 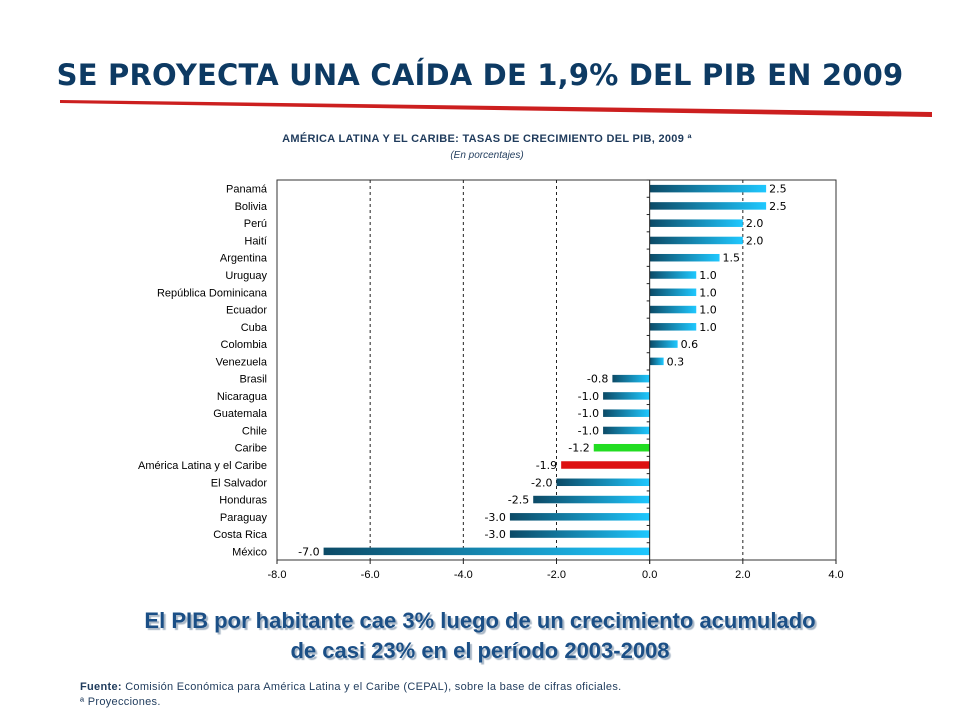 What do you see at coordinates (690, 344) in the screenshot?
I see `value-label: 0.6` at bounding box center [690, 344].